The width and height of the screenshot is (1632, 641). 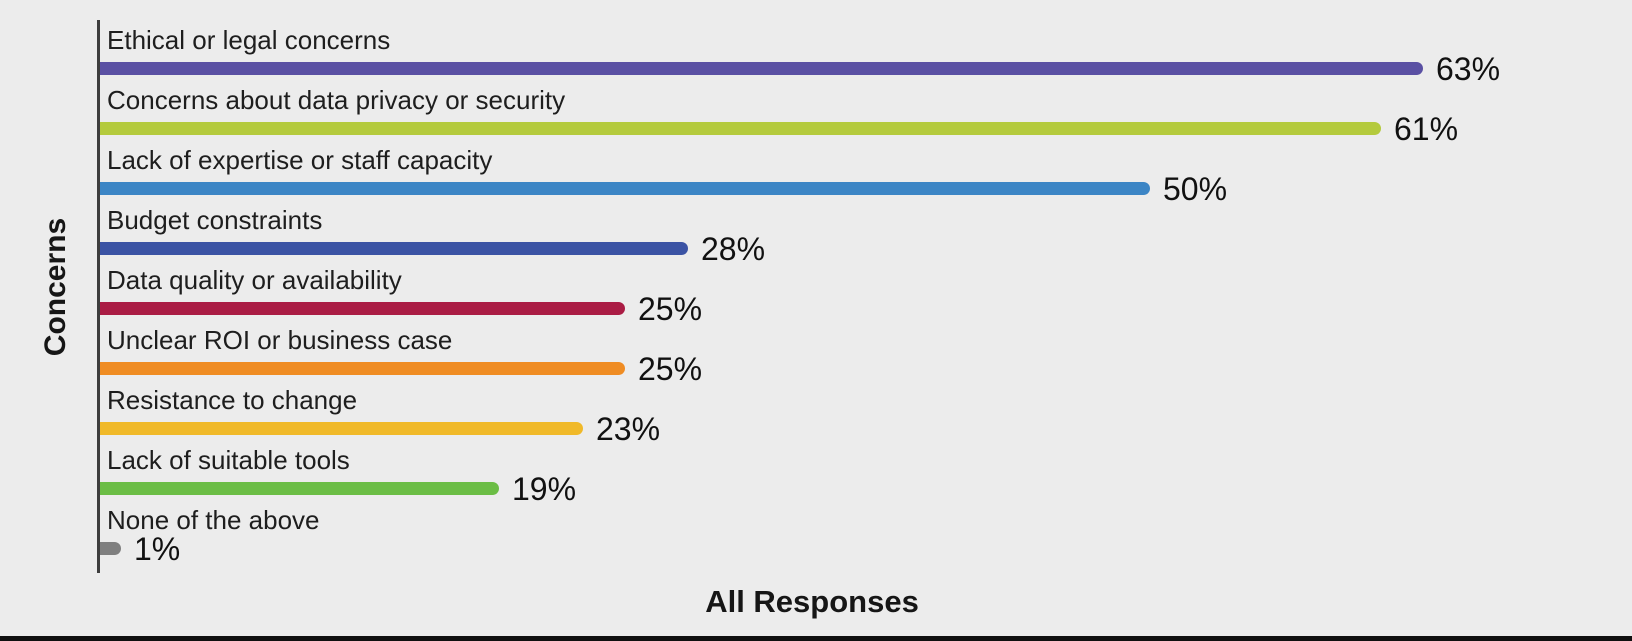 I want to click on y-axis-title: Concerns, so click(x=55, y=287).